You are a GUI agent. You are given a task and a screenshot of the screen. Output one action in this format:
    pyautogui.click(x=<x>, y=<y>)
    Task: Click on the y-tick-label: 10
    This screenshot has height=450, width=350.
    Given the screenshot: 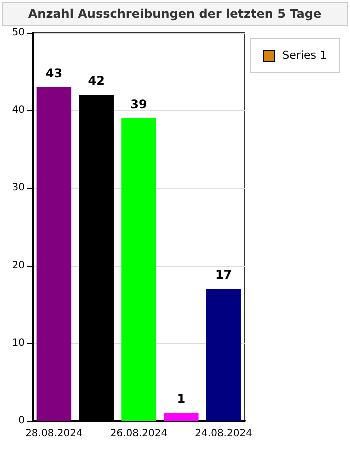 What is the action you would take?
    pyautogui.click(x=18, y=343)
    